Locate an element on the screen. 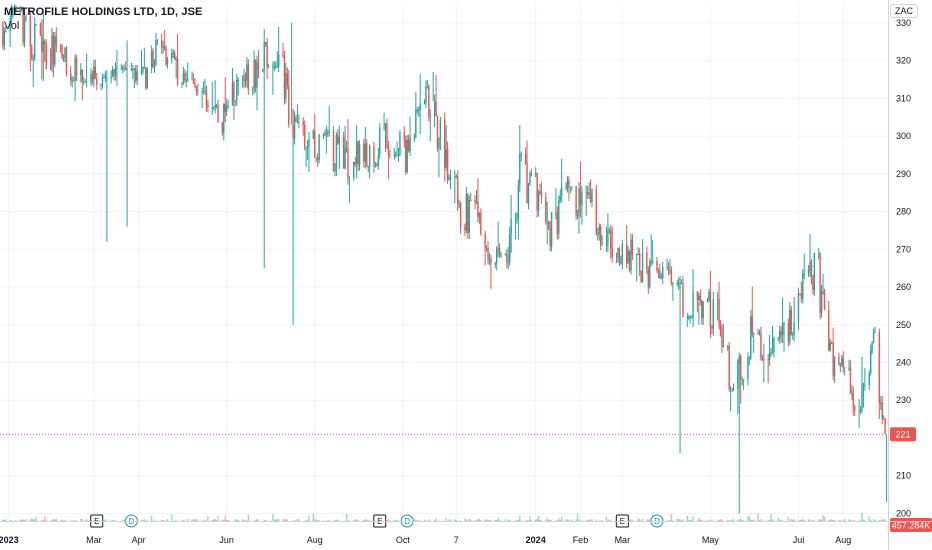 This screenshot has width=932, height=550. price-tick-label: 250 is located at coordinates (903, 325).